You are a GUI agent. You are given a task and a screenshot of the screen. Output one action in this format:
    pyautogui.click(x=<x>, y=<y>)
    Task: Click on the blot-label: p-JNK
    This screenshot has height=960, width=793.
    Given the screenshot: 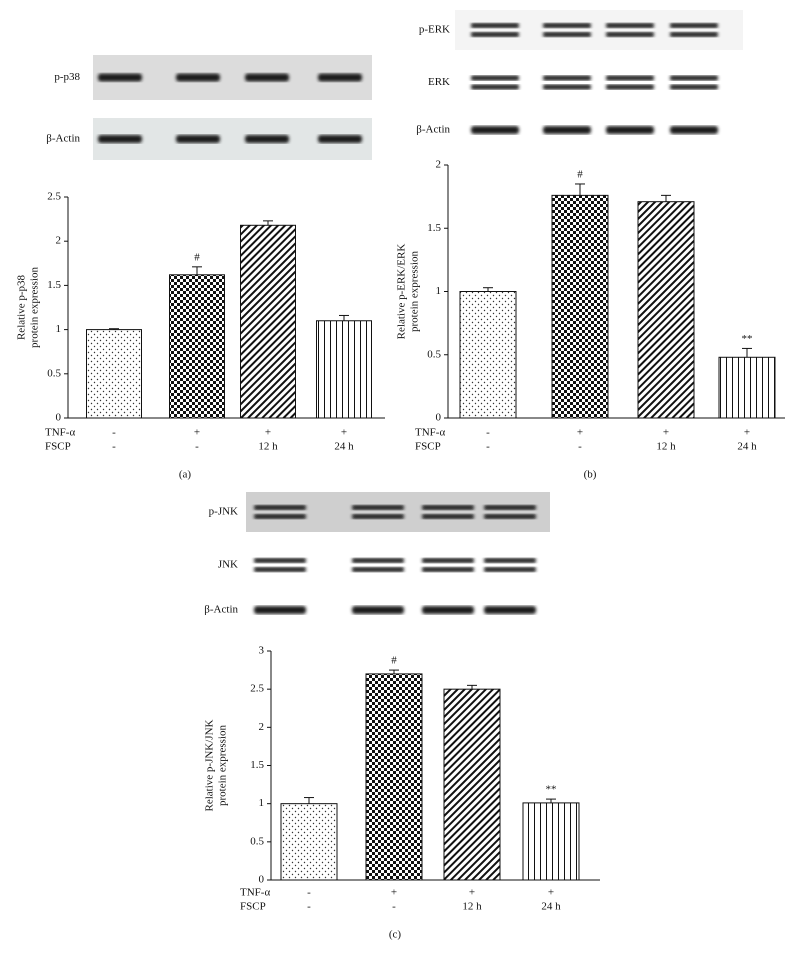 What is the action you would take?
    pyautogui.click(x=223, y=512)
    